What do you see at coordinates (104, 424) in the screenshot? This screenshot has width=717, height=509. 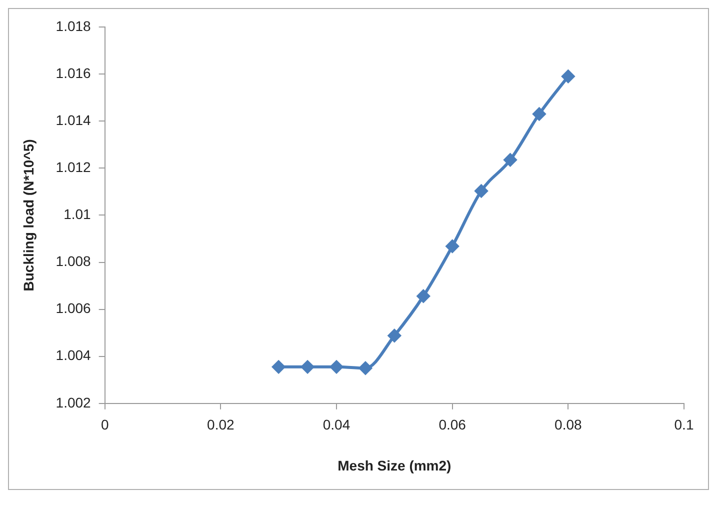 I see `x-tick-label: 0` at bounding box center [104, 424].